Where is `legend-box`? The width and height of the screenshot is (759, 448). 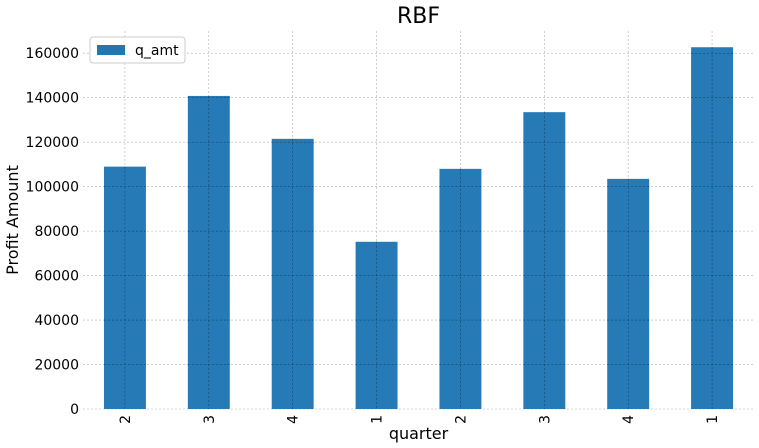
legend-box is located at coordinates (137, 50).